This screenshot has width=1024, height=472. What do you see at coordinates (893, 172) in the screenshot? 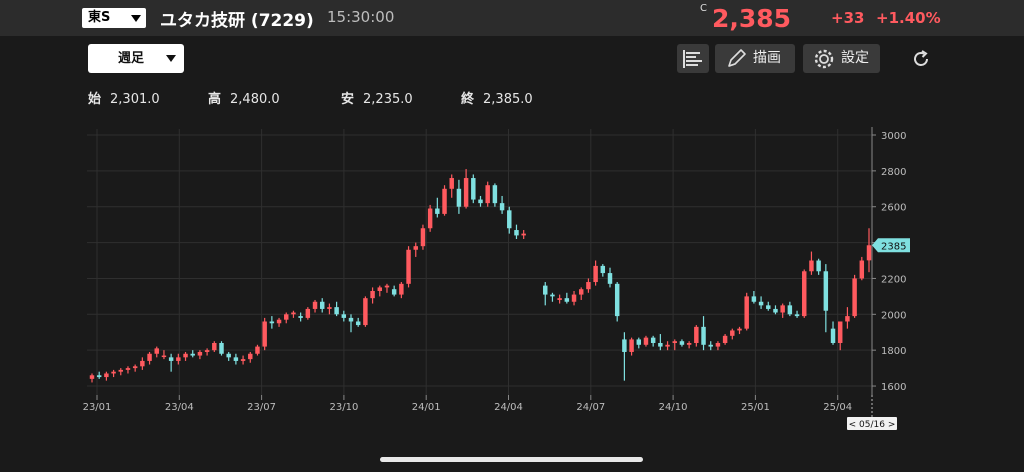
I see `y-tick-label: 2800` at bounding box center [893, 172].